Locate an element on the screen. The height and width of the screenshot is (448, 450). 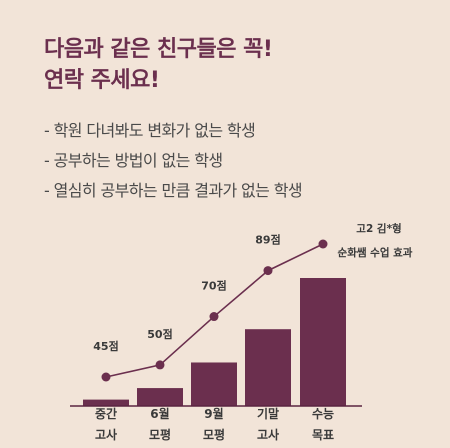
x-tick-label: 기말 is located at coordinates (268, 413).